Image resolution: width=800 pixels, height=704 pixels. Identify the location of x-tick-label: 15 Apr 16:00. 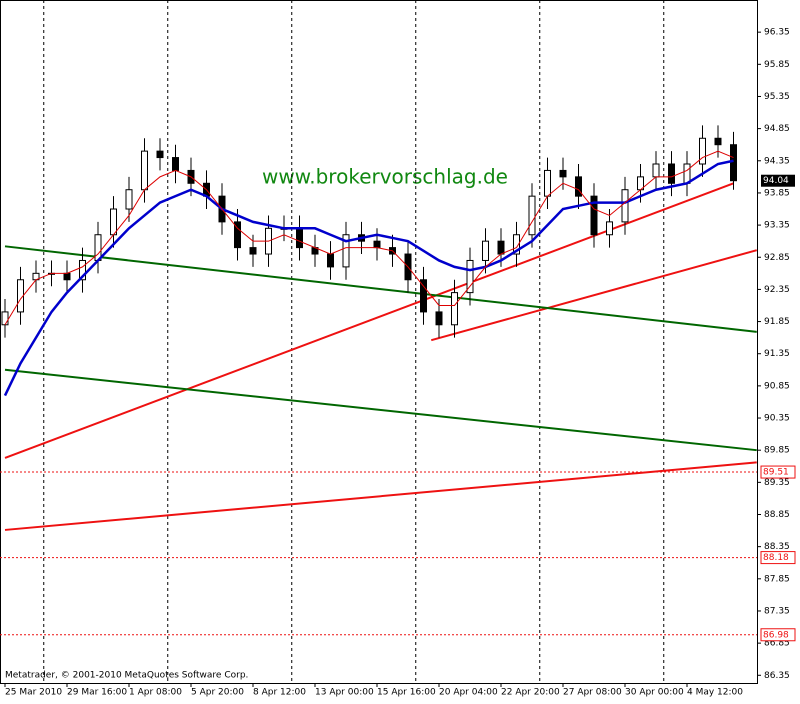
(406, 693).